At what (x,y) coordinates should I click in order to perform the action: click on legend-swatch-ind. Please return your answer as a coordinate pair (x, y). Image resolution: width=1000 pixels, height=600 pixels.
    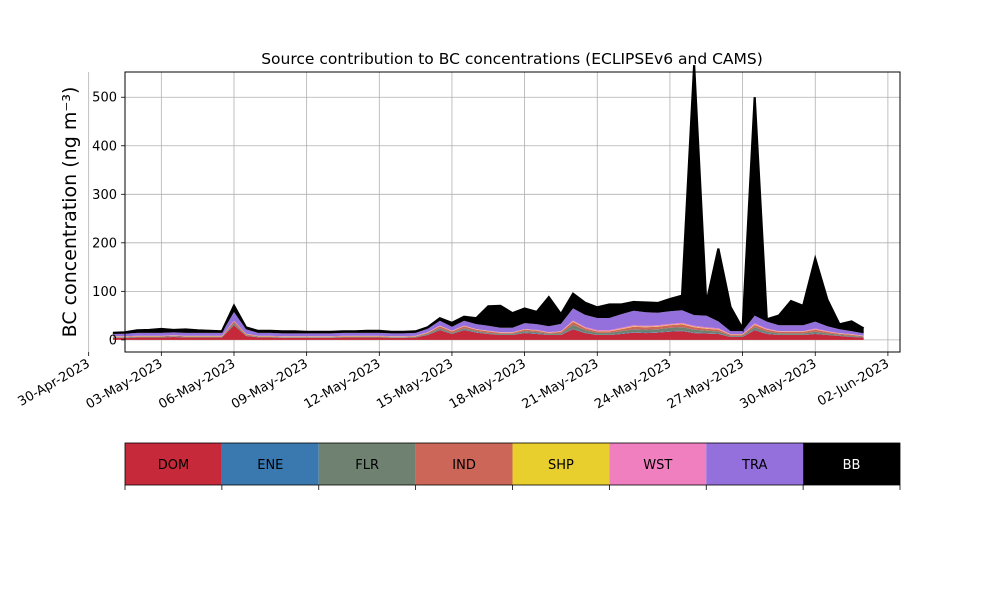
    Looking at the image, I should click on (464, 464).